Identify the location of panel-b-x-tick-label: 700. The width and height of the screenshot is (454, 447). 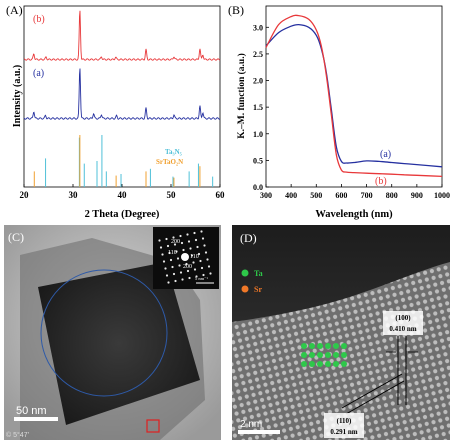
(367, 195).